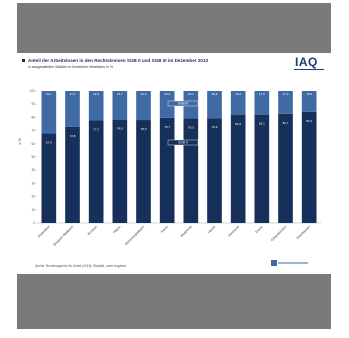 The width and height of the screenshot is (349, 338). What do you see at coordinates (33, 197) in the screenshot?
I see `y-tick-label: 20` at bounding box center [33, 197].